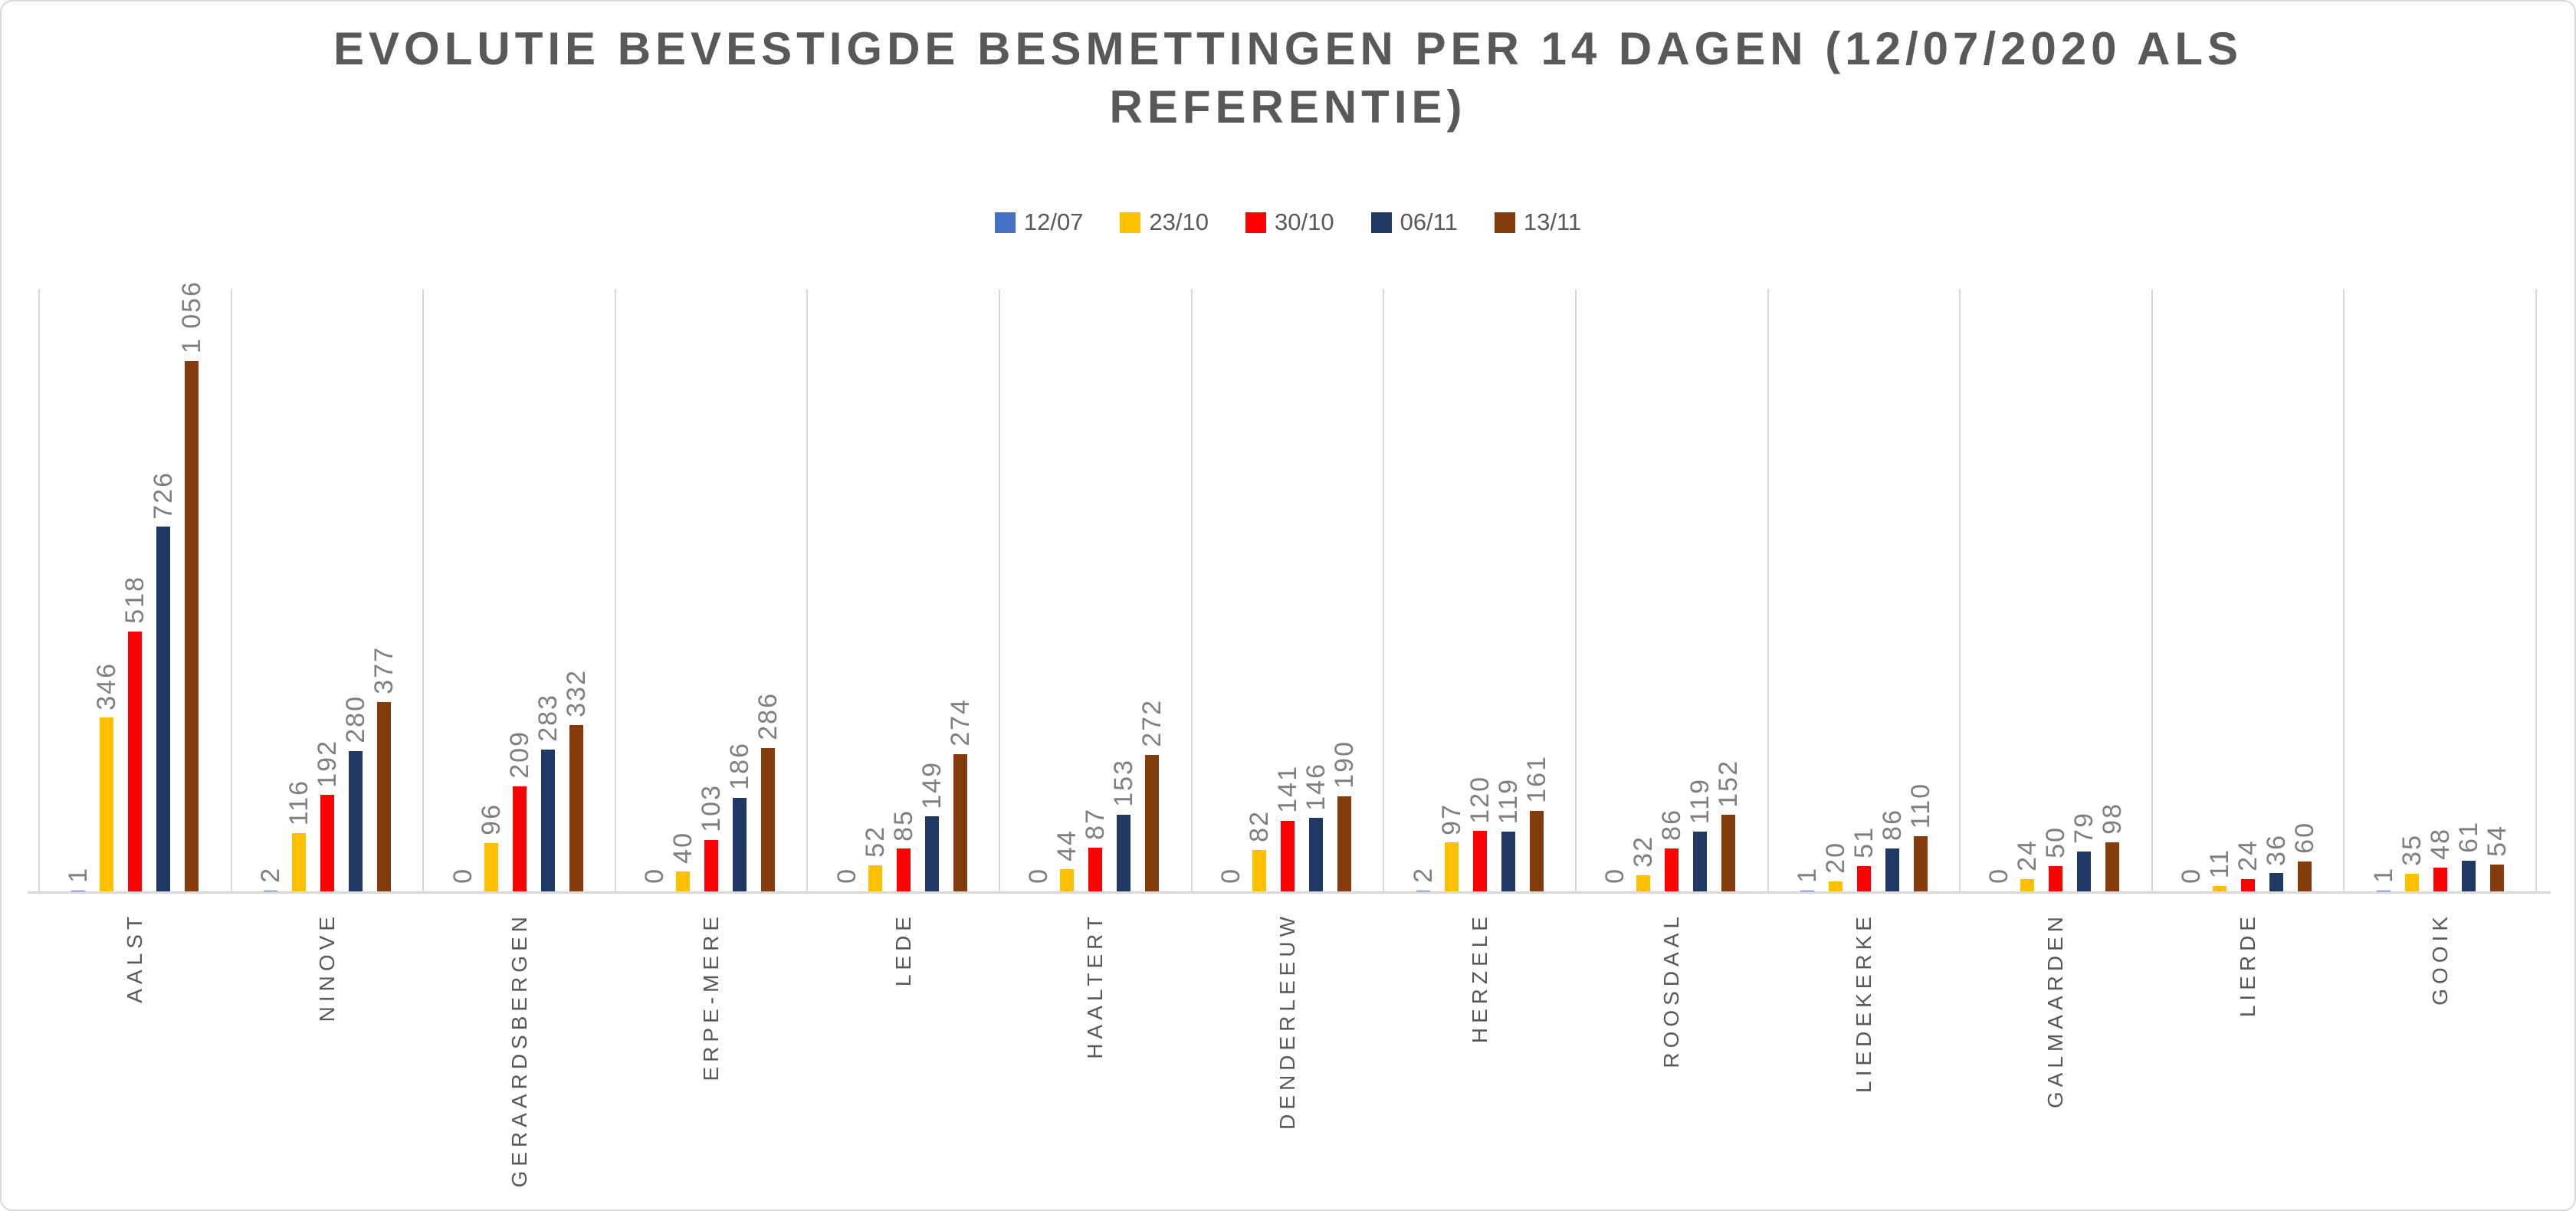 This screenshot has height=1211, width=2576. I want to click on category-label: LIEDEKERKE, so click(1863, 1002).